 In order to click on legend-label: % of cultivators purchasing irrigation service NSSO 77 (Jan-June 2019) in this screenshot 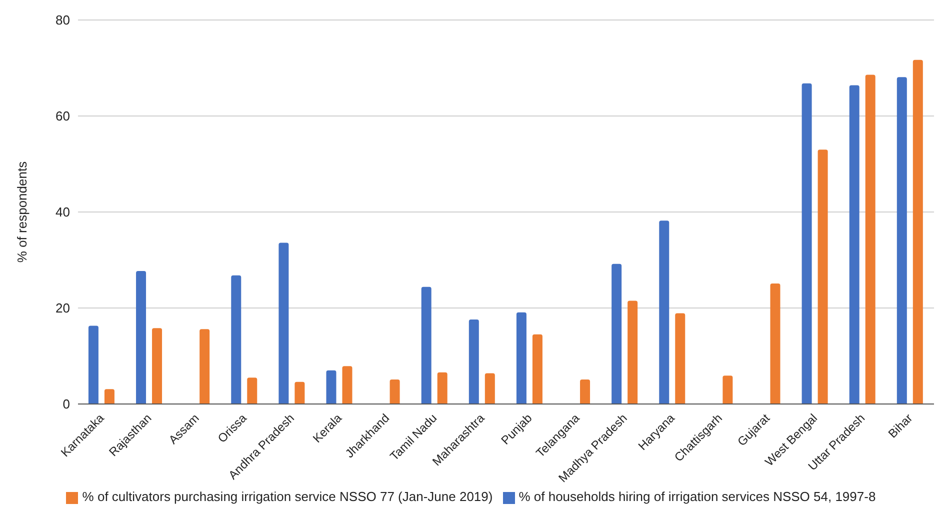, I will do `click(287, 496)`.